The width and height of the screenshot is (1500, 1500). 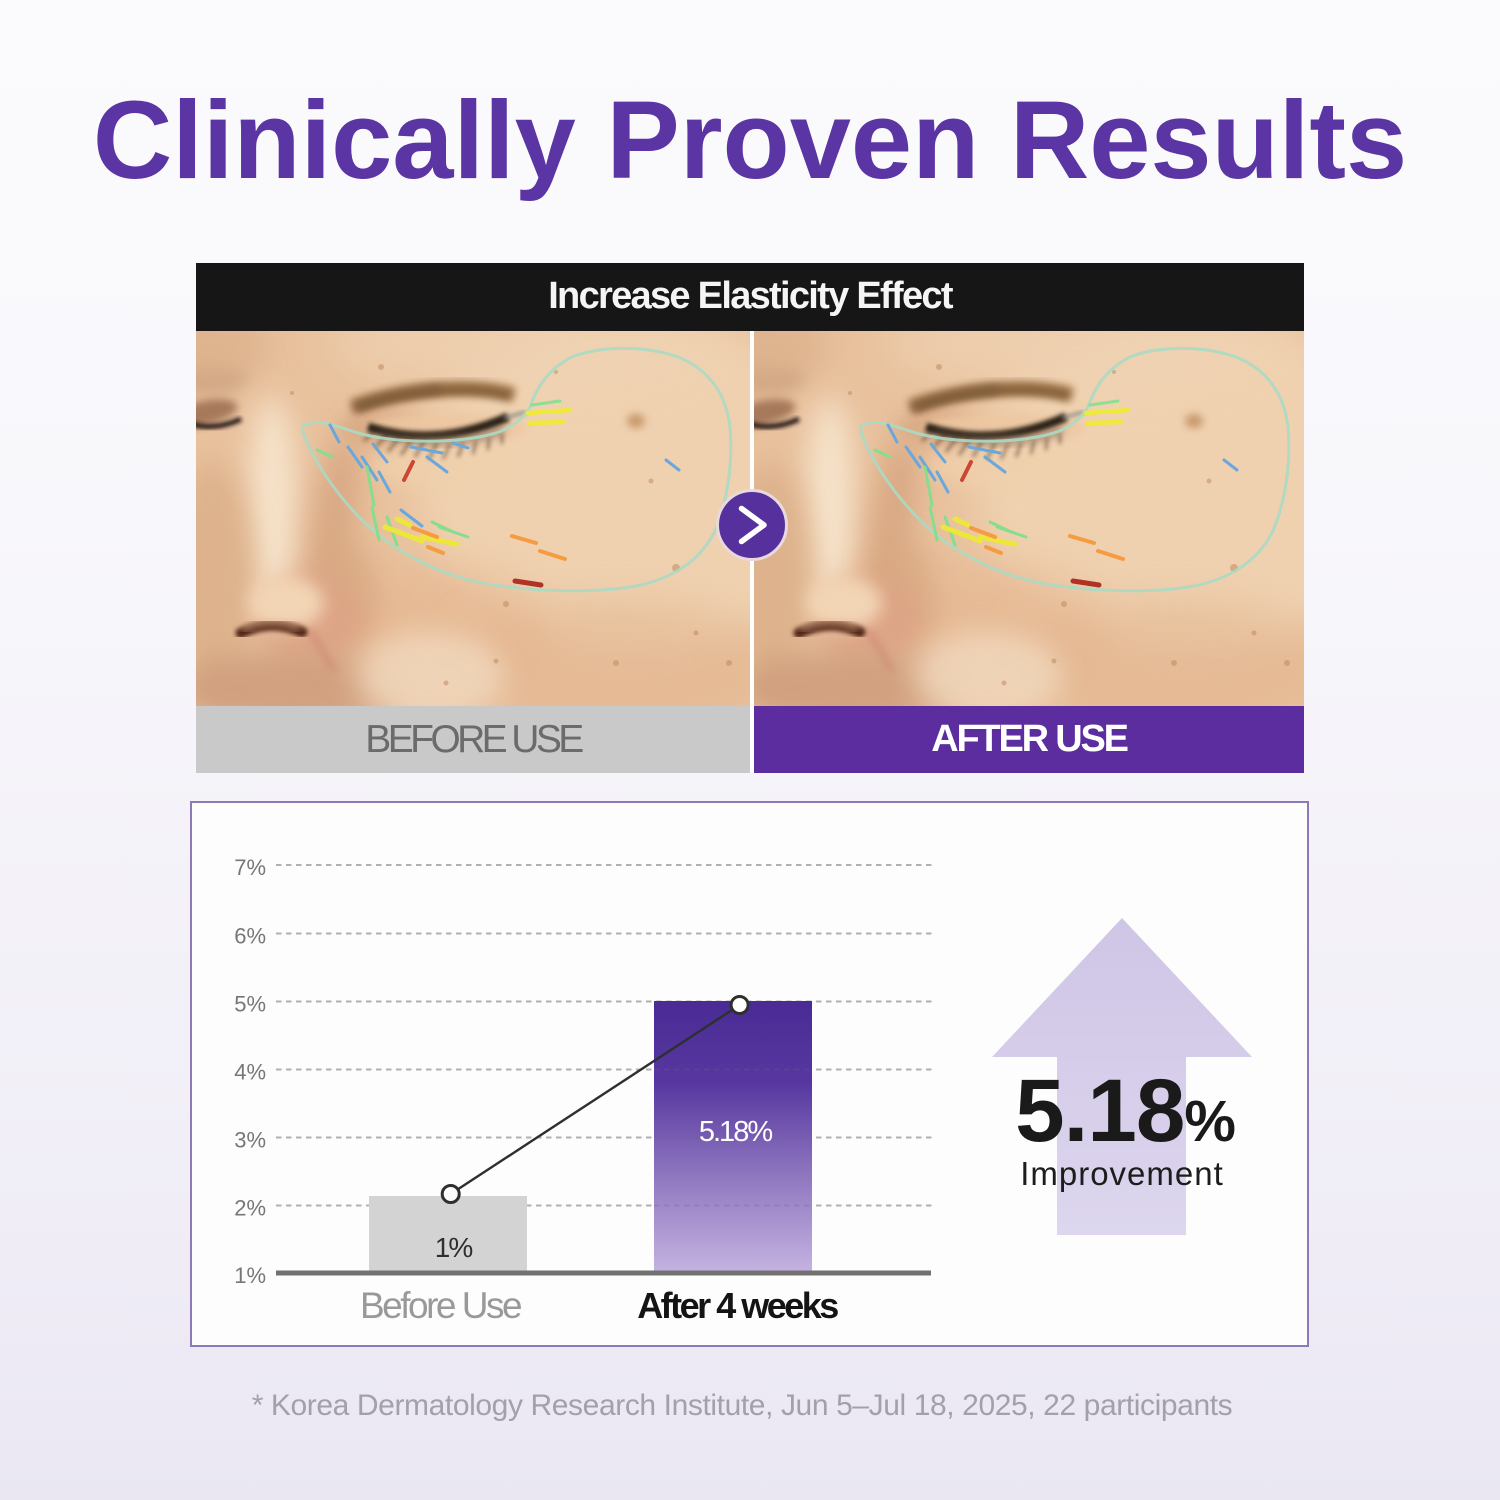 What do you see at coordinates (440, 1305) in the screenshot?
I see `svg-text: Before Use` at bounding box center [440, 1305].